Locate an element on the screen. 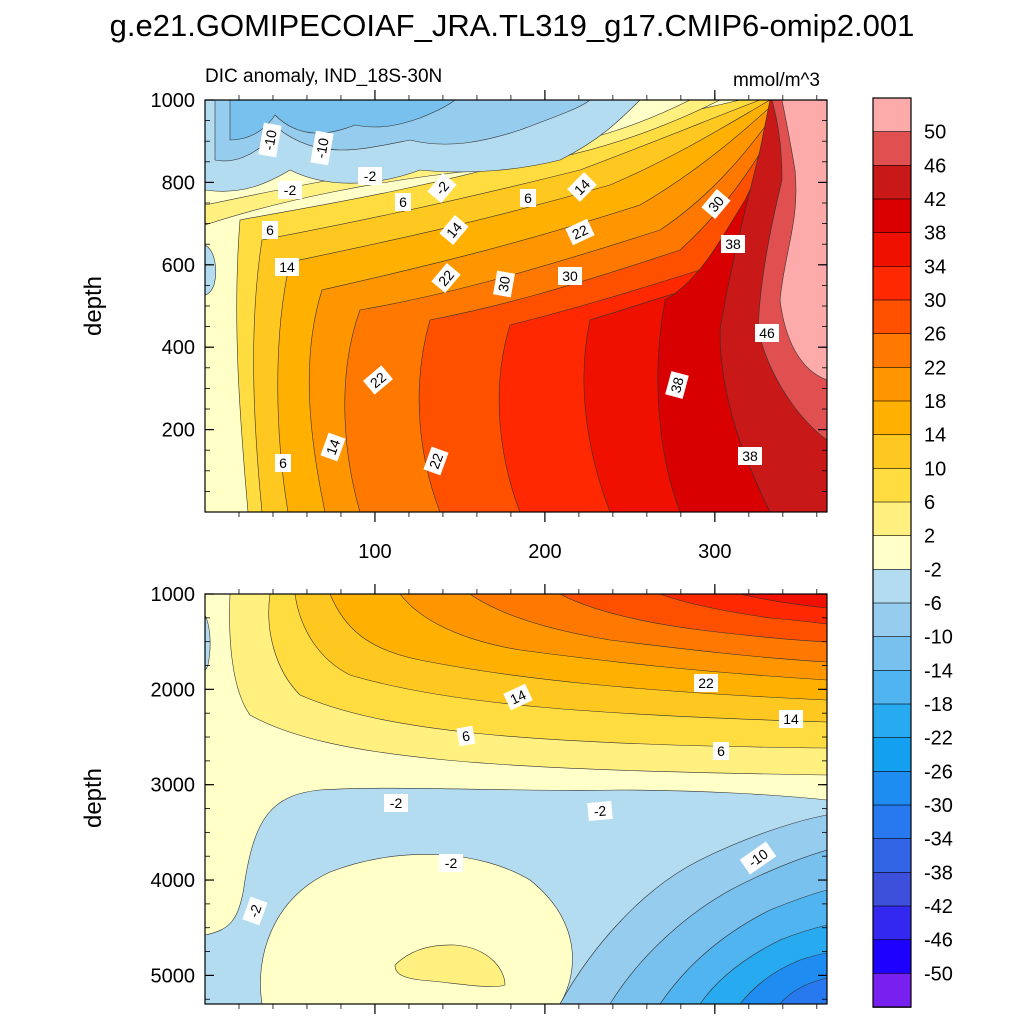 The image size is (1024, 1024). contour-label-text: -10 is located at coordinates (269, 139).